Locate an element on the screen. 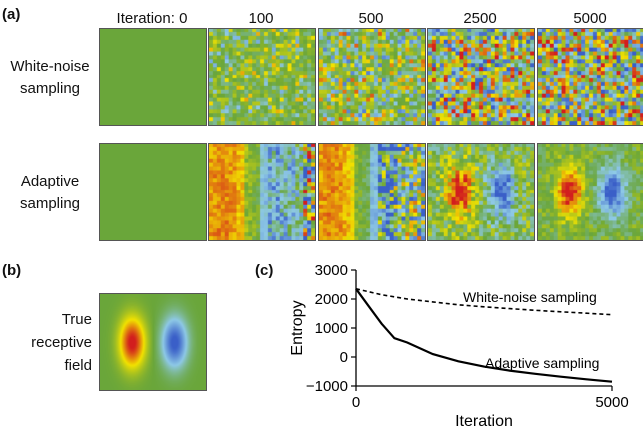 The image size is (643, 436). y-tick-label: 2000 is located at coordinates (331, 299).